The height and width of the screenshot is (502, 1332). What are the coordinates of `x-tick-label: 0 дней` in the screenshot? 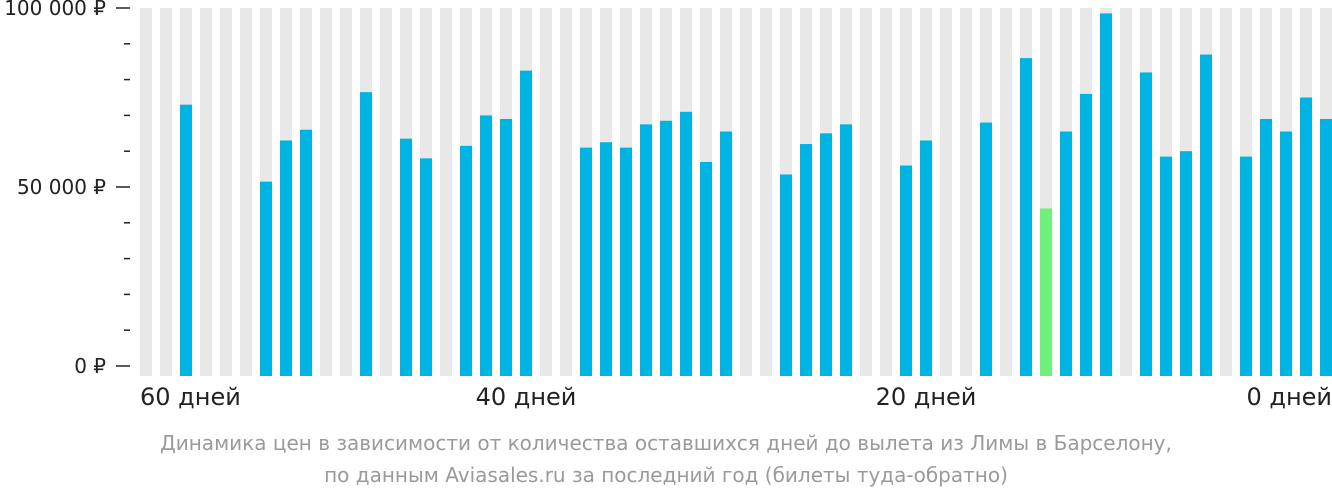 It's located at (1289, 397).